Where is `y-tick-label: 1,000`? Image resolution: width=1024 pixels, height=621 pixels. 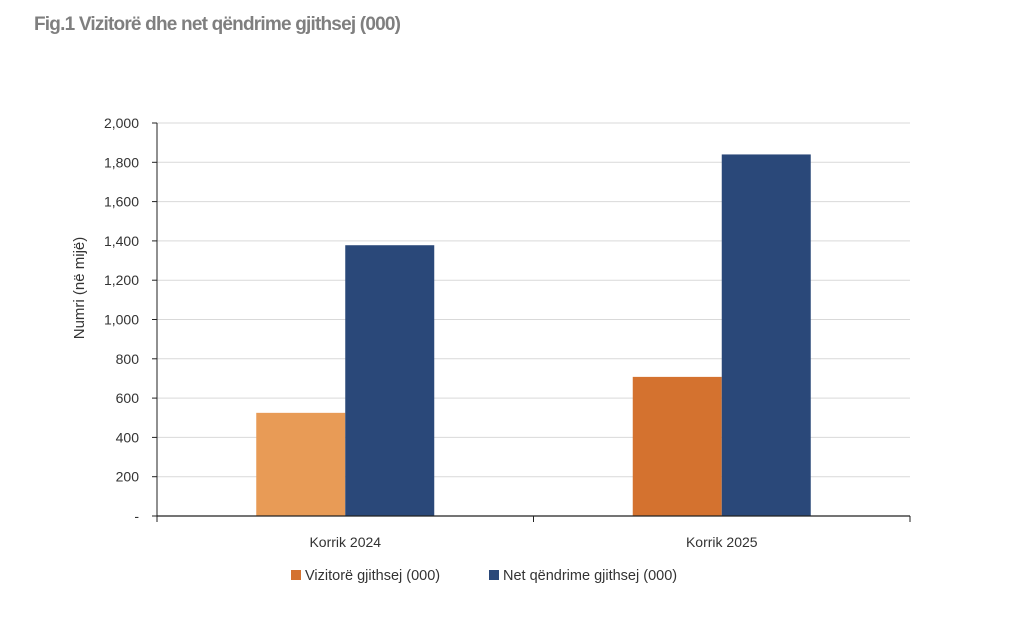
y-tick-label: 1,000 is located at coordinates (121, 320).